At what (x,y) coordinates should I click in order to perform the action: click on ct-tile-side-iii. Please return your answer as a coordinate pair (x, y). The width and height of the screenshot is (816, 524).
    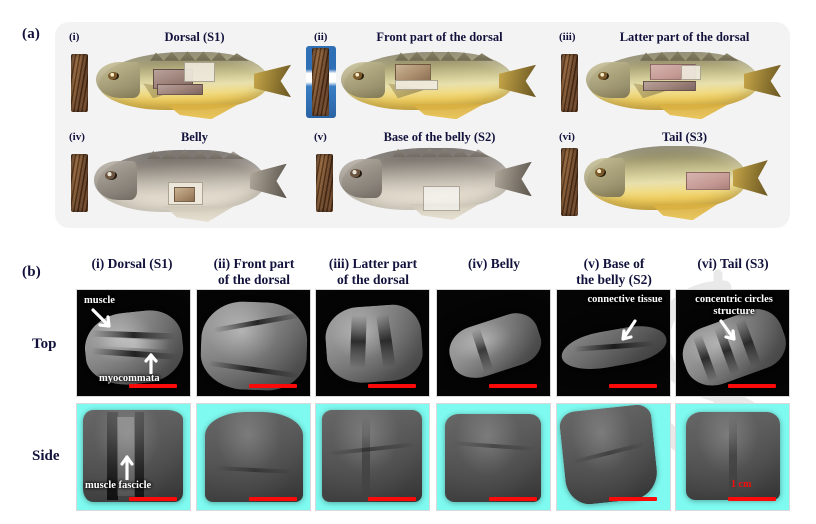
    Looking at the image, I should click on (372, 457).